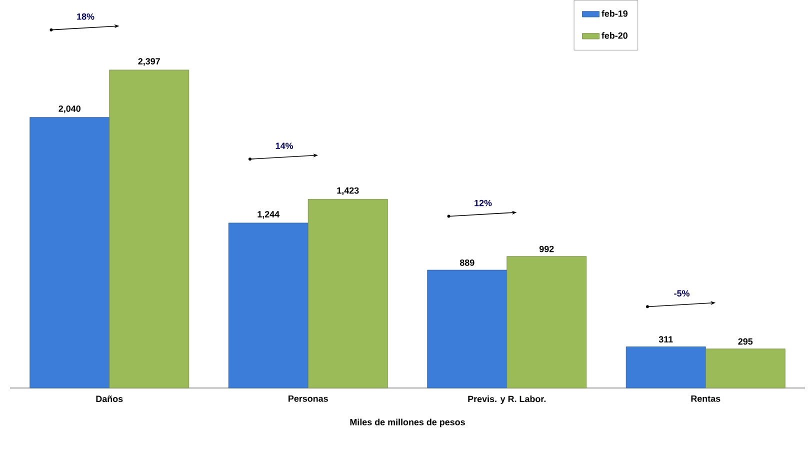  I want to click on data-label: 1,244, so click(269, 215).